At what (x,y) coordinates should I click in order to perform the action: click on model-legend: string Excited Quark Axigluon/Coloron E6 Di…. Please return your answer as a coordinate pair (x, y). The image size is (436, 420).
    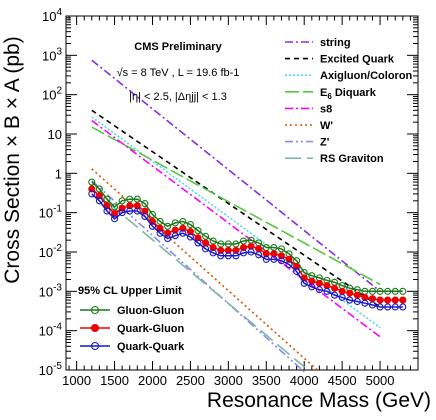
    Looking at the image, I should click on (349, 101).